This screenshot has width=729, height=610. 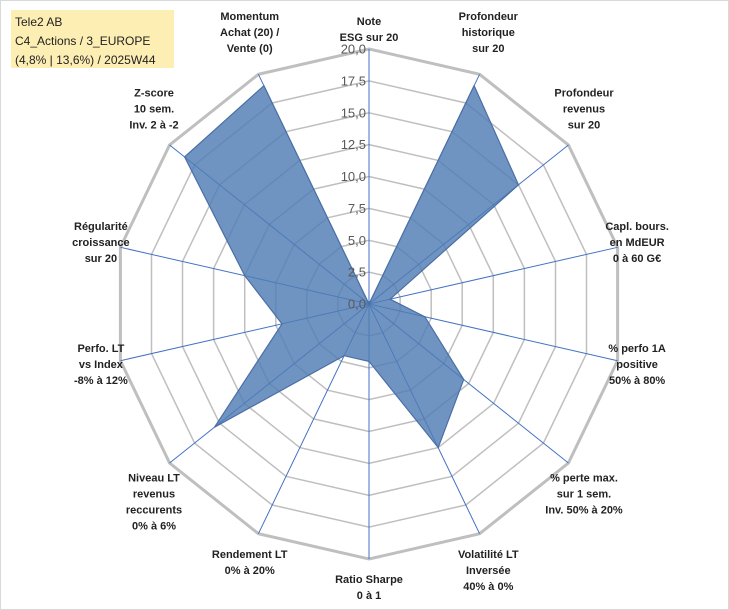 What do you see at coordinates (493, 275) in the screenshot?
I see `axis-spoke` at bounding box center [493, 275].